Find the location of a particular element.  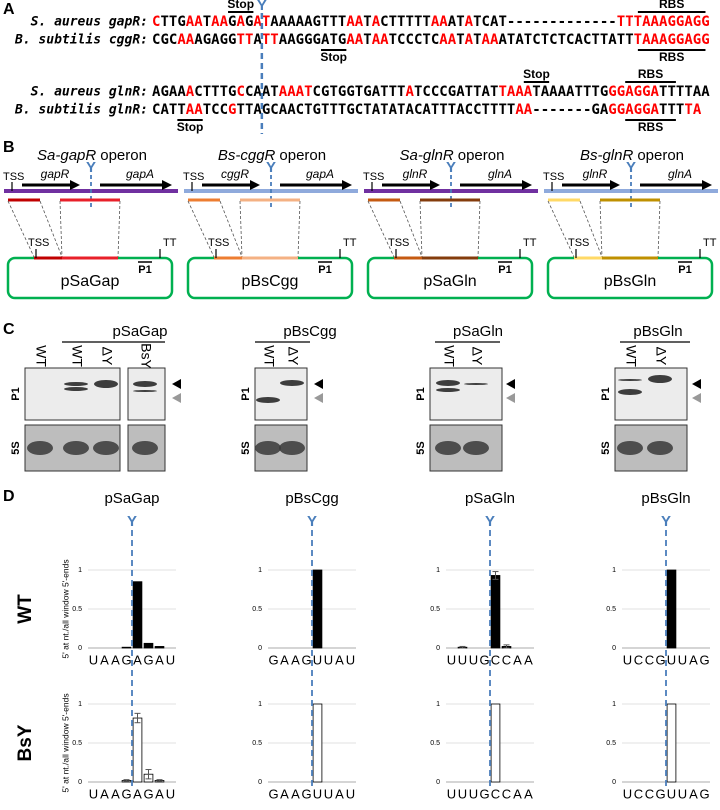

sequence-segment: CGC is located at coordinates (164, 40).